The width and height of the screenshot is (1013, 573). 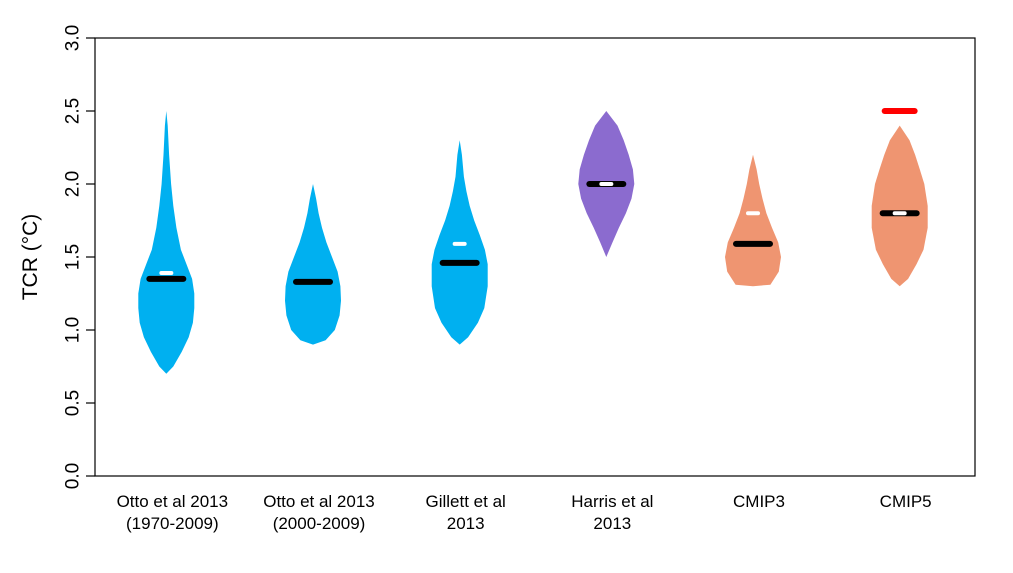 What do you see at coordinates (30, 257) in the screenshot?
I see `y-axis-title: TCR (°C)` at bounding box center [30, 257].